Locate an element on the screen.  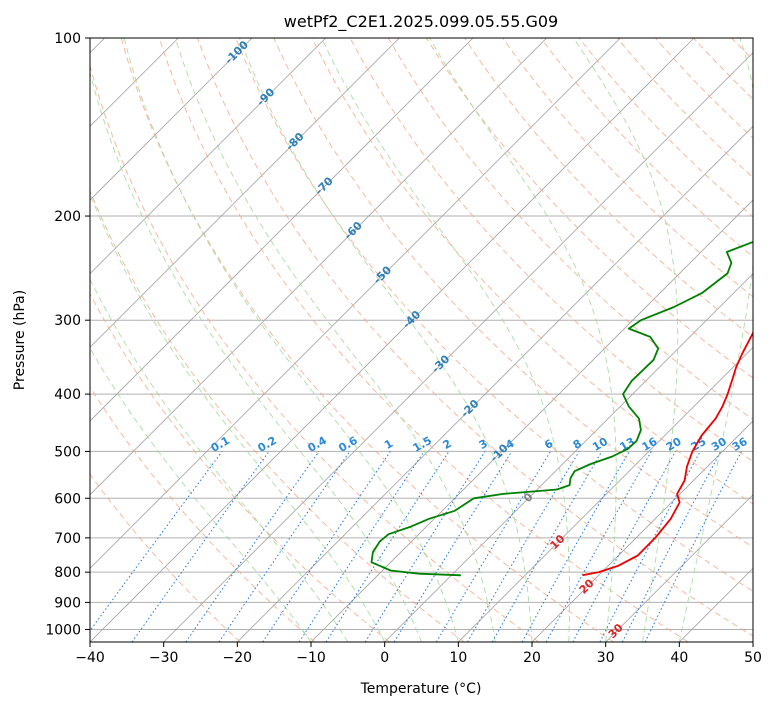
y-tick-label: 400 is located at coordinates (67, 395).